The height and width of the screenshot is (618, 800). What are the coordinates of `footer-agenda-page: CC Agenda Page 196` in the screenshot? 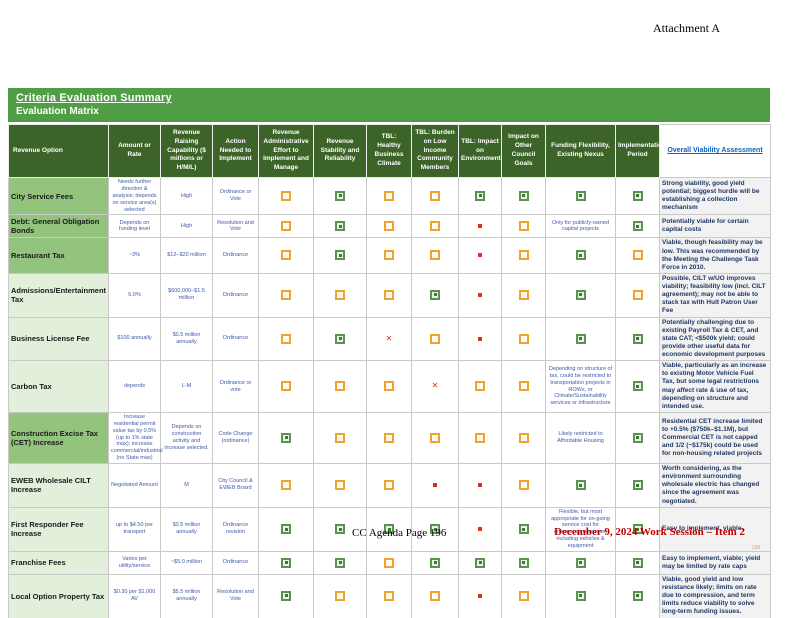 It's located at (399, 533).